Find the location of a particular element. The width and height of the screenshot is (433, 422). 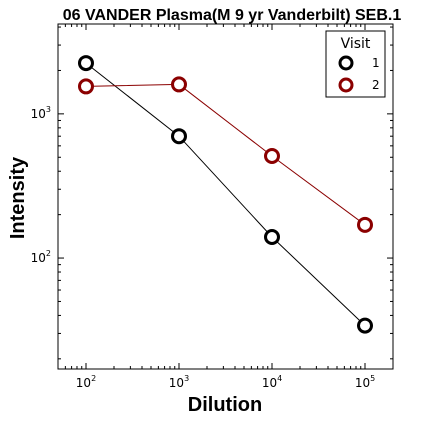

legend-label-1: 1 is located at coordinates (376, 63).